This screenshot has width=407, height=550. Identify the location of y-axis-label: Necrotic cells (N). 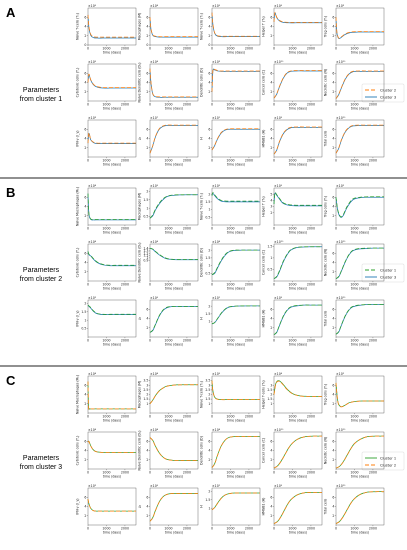
(326, 262).